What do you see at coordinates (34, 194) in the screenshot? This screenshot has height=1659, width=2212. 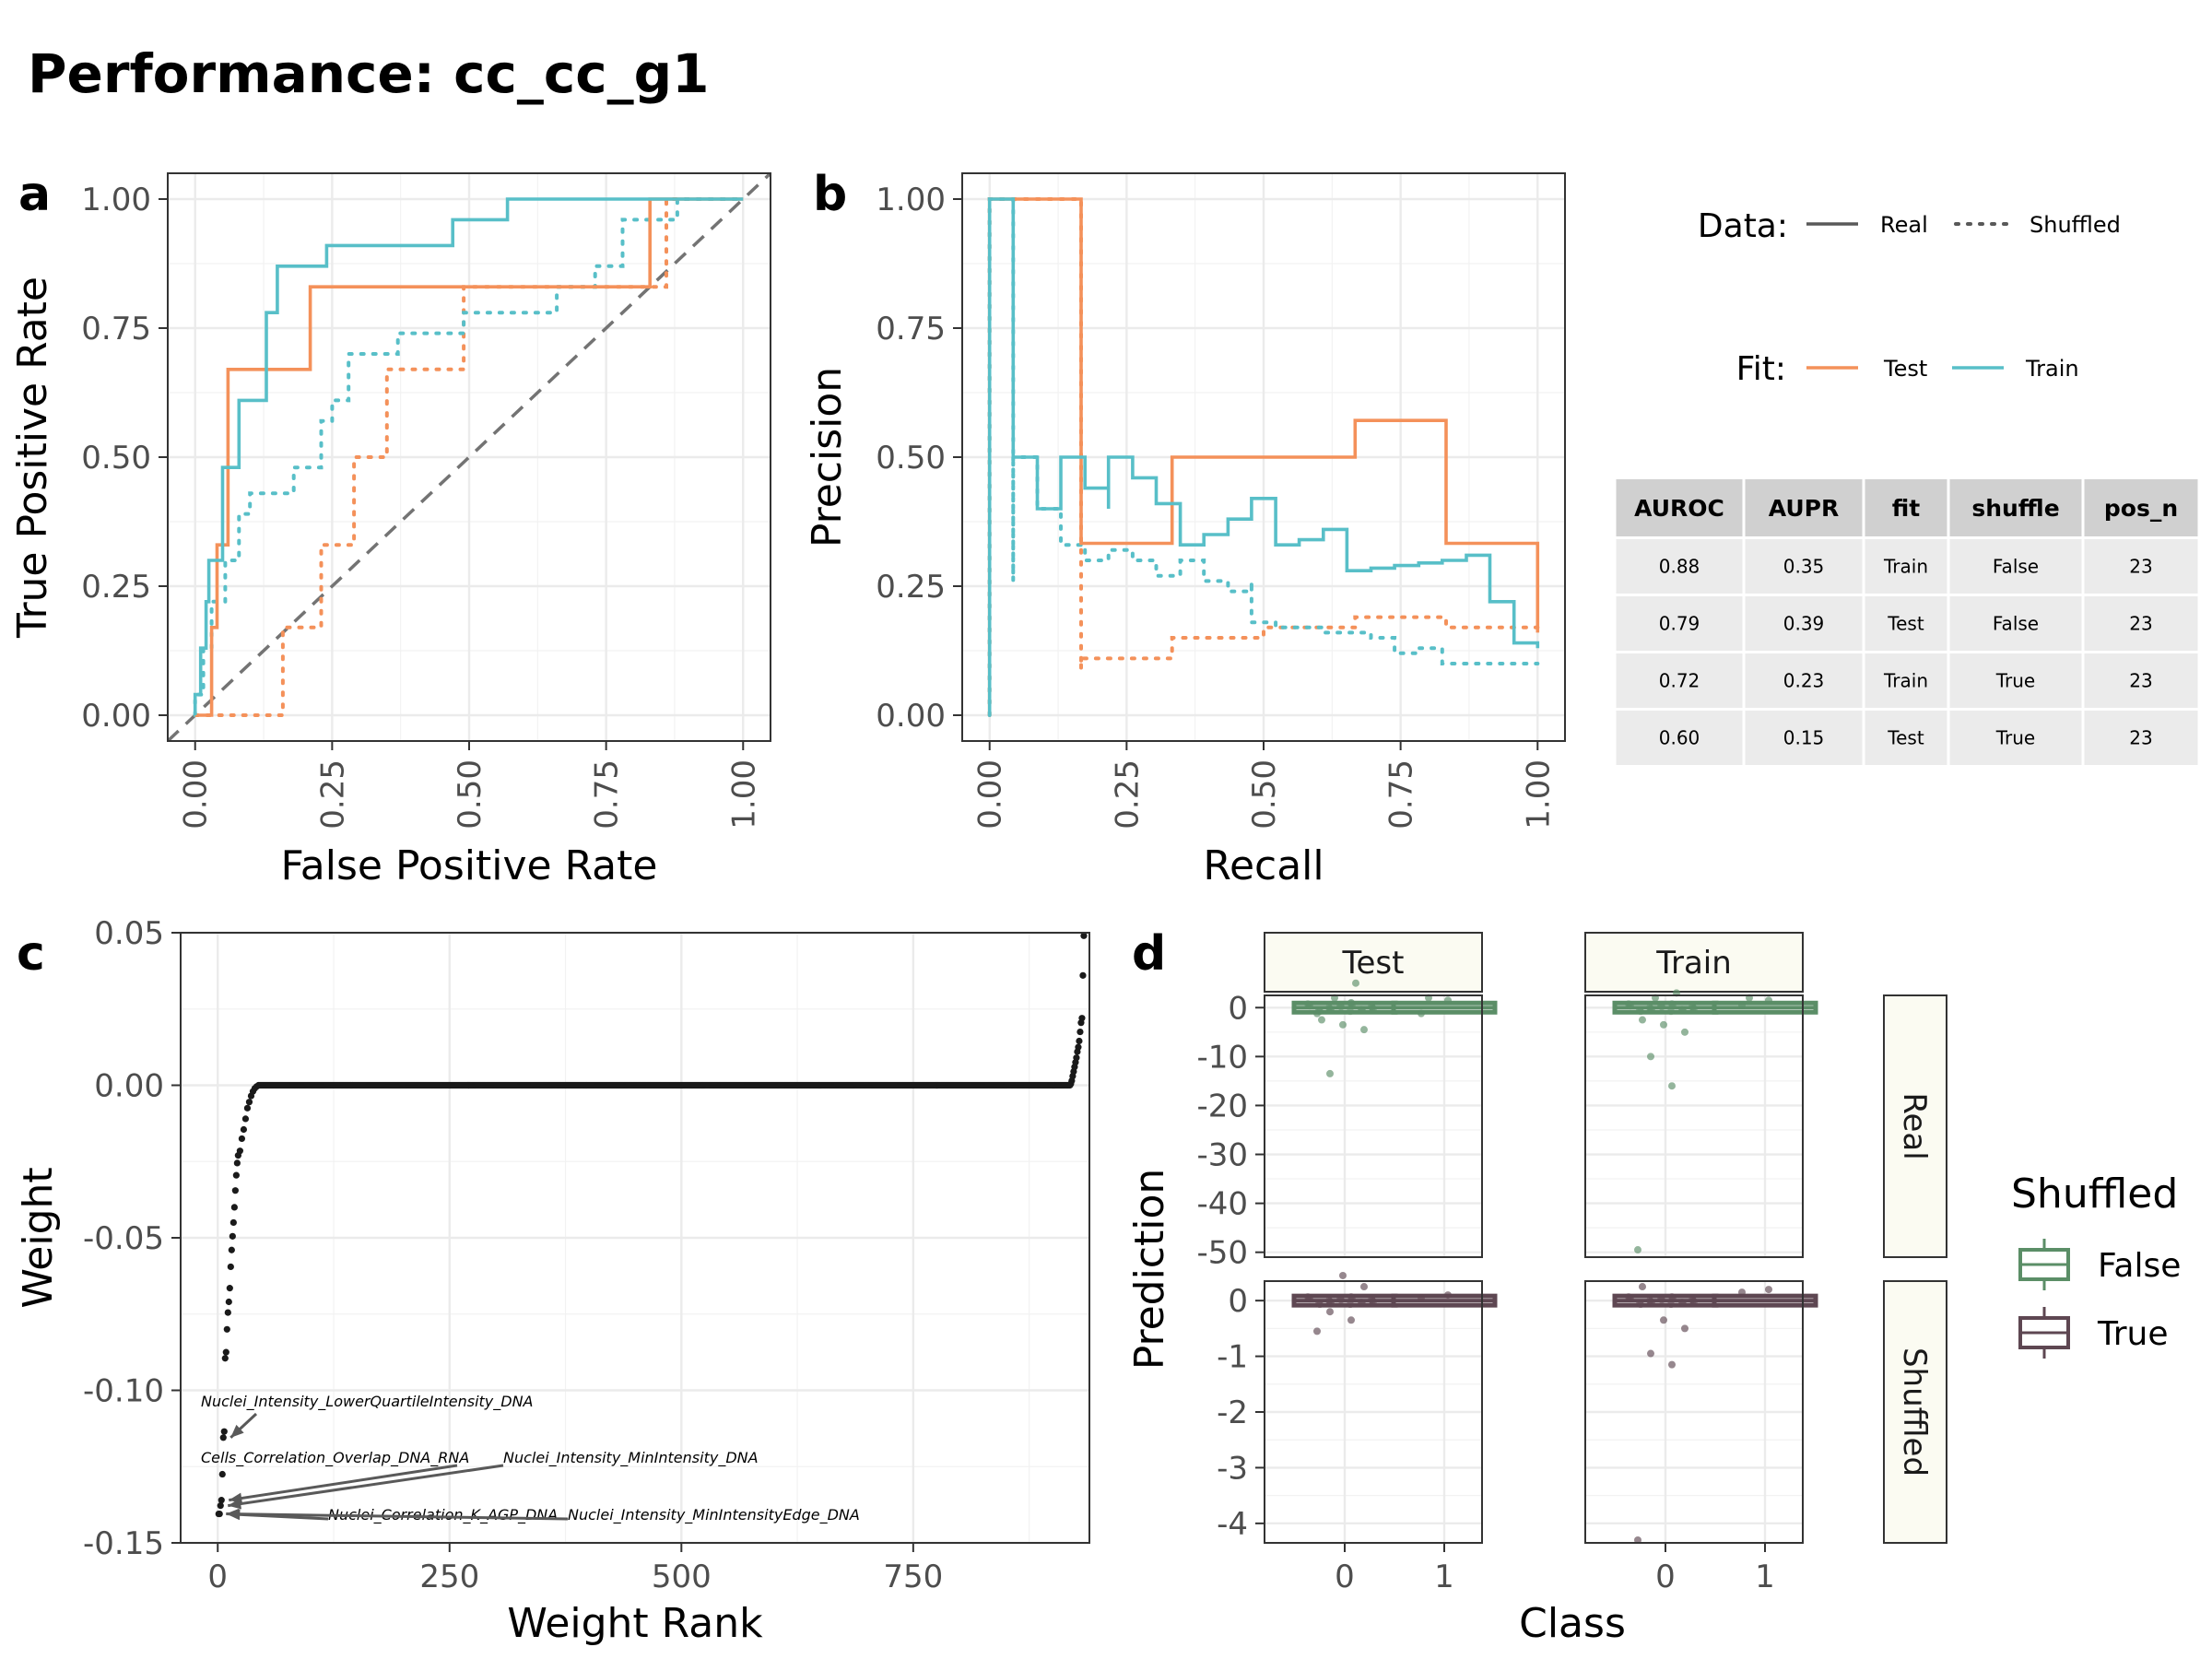 I see `panel-letter: a` at bounding box center [34, 194].